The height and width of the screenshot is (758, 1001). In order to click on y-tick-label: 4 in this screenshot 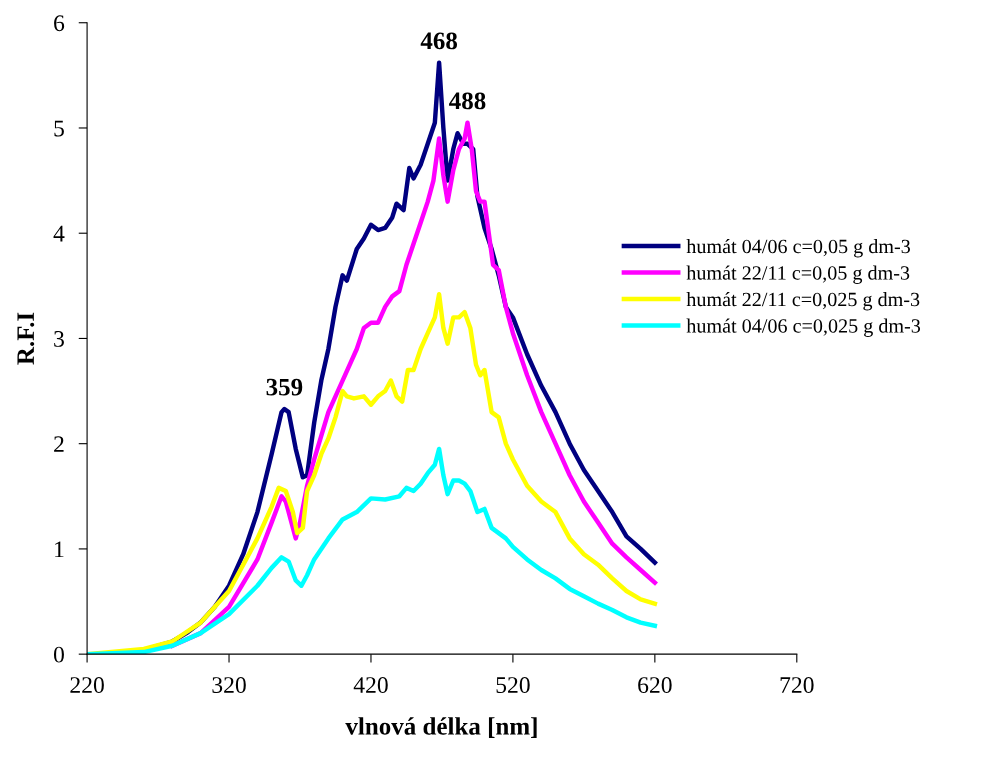, I will do `click(59, 233)`.